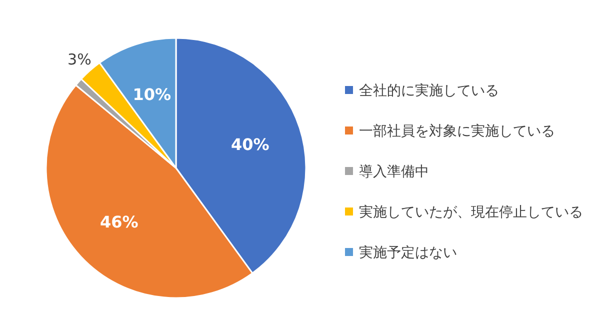 The height and width of the screenshot is (323, 613). I want to click on data-label: 46%, so click(119, 222).